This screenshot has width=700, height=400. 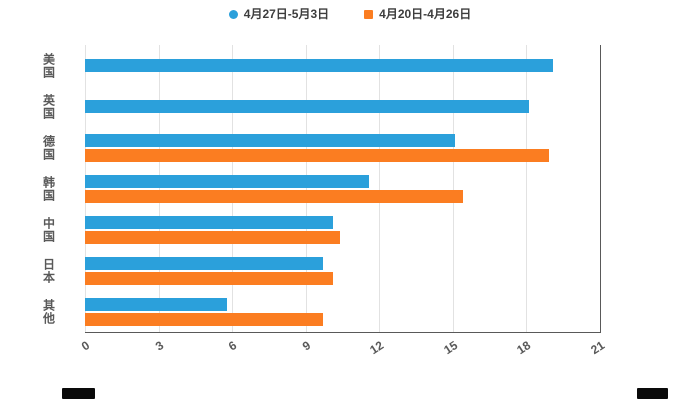 What do you see at coordinates (652, 393) in the screenshot?
I see `watermark-right` at bounding box center [652, 393].